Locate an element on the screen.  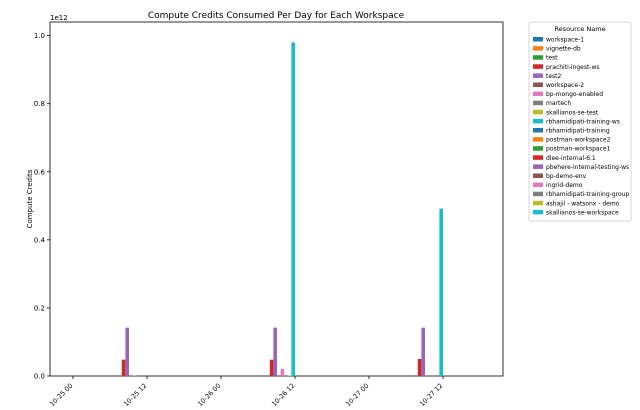
legend-entry: ashajil - watsonx - demo is located at coordinates (583, 203).